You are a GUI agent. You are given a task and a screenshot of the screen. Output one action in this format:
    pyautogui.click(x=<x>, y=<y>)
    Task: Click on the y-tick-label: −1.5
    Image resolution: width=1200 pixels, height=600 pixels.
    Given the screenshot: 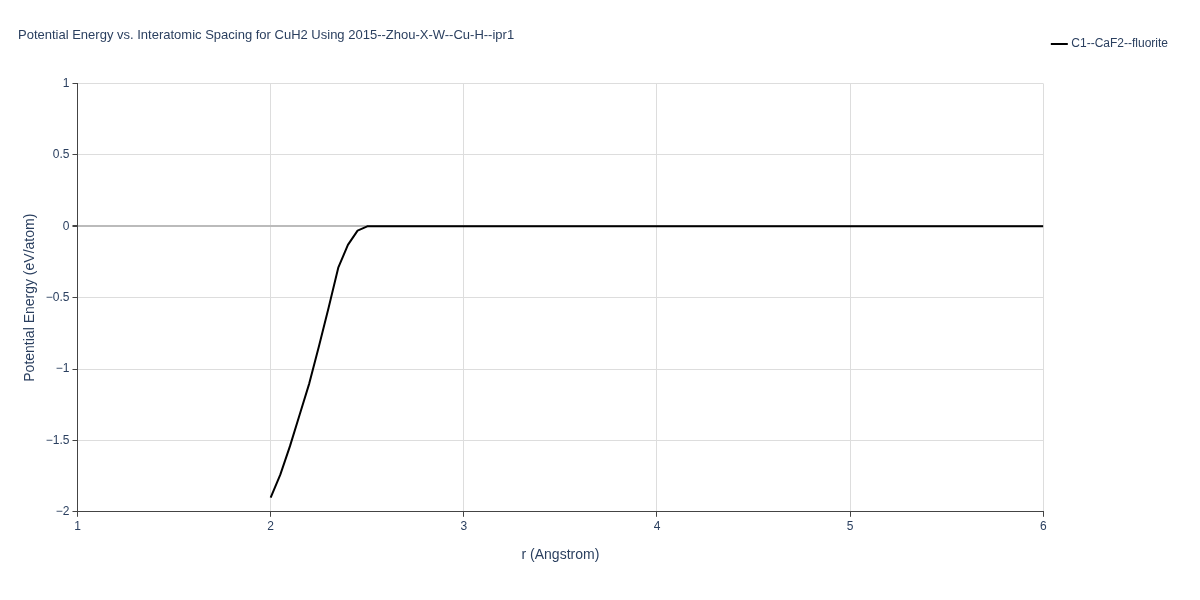 What is the action you would take?
    pyautogui.click(x=57, y=439)
    